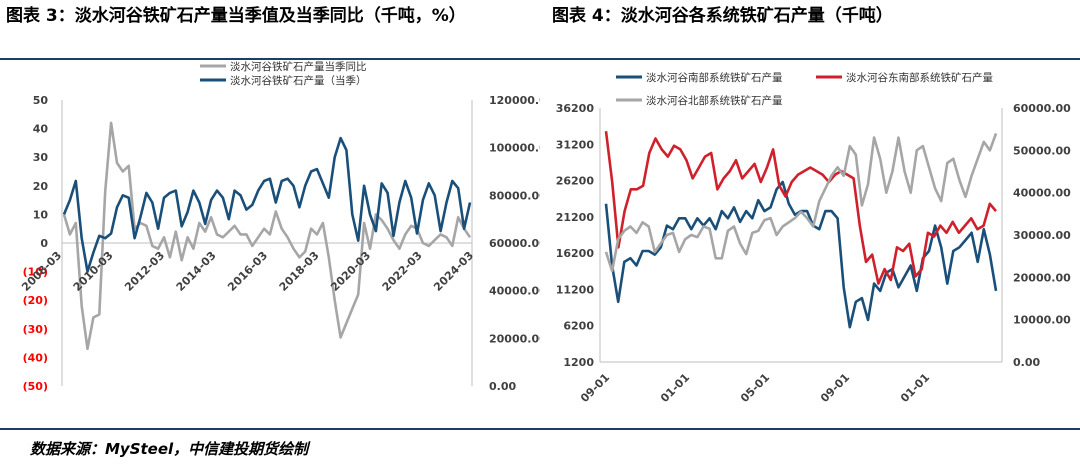 The image size is (1080, 471). I want to click on left-tick-label: 26200, so click(575, 181).